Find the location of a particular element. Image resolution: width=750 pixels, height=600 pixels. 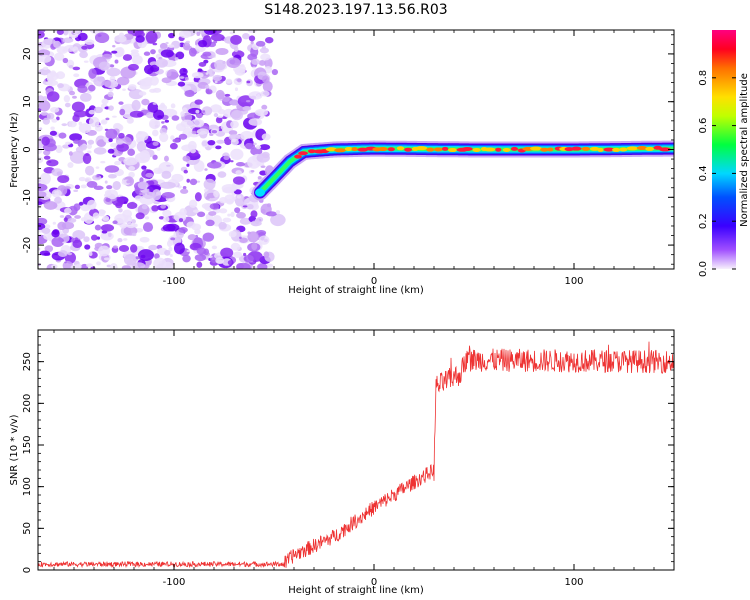

snr-ytick-label: 50 is located at coordinates (27, 528).